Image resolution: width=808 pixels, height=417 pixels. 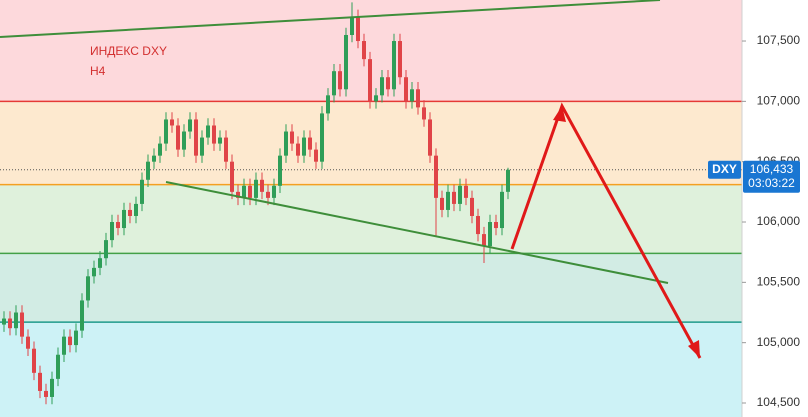 What do you see at coordinates (779, 101) in the screenshot?
I see `y-tick-label: 107,000` at bounding box center [779, 101].